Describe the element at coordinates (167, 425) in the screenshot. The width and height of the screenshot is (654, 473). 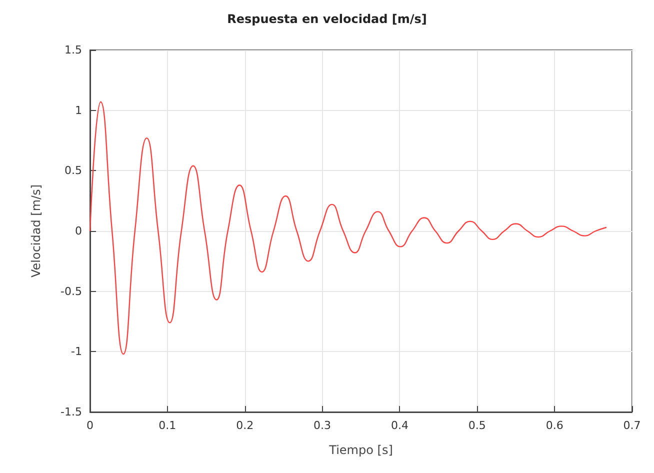
I see `x-tick-label: 0.1` at that location.